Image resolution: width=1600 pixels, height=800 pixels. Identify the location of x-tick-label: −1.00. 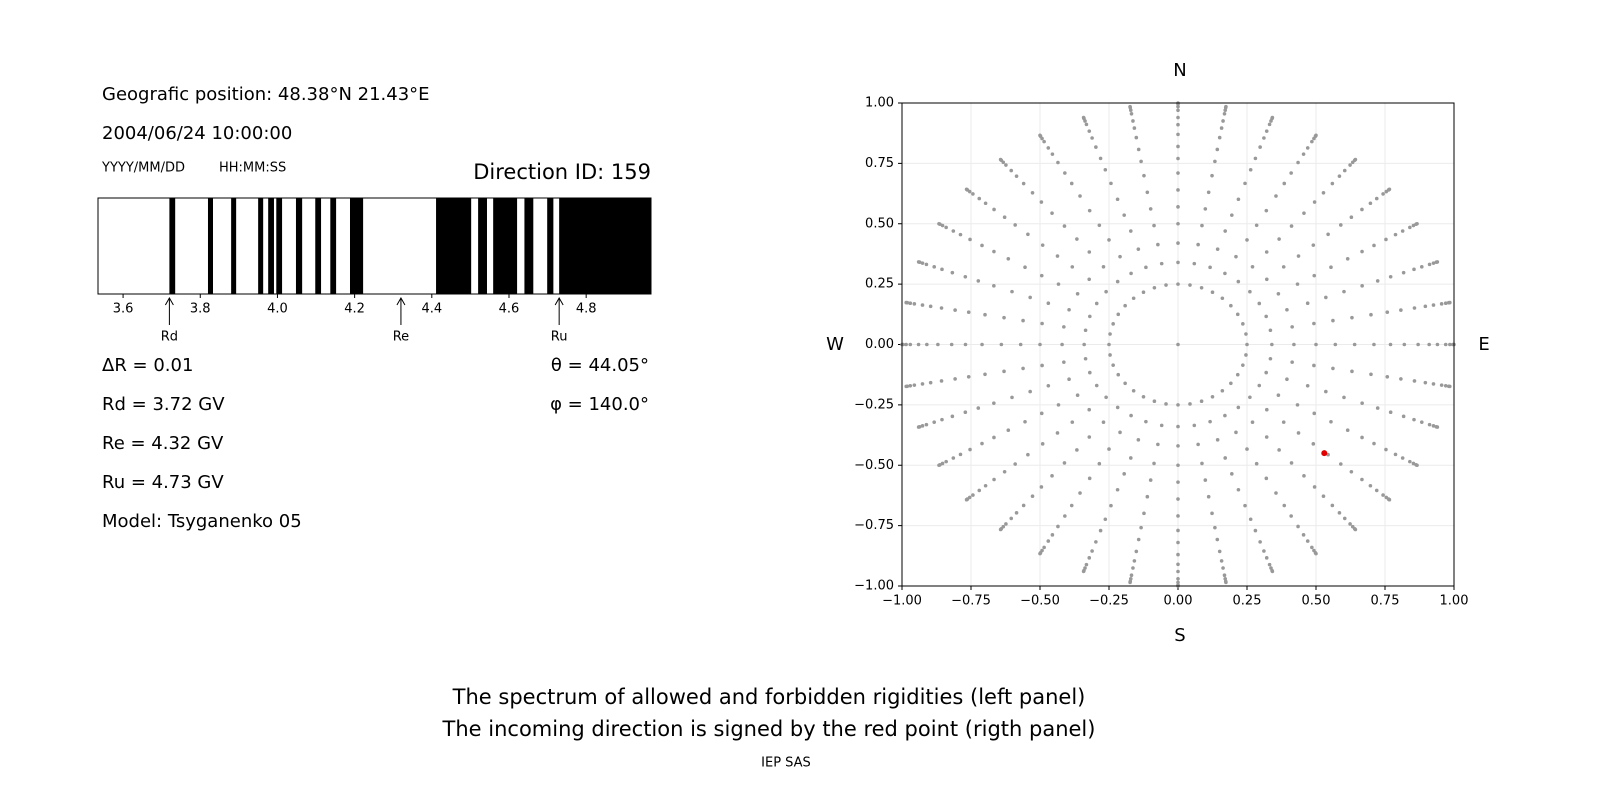
(902, 601).